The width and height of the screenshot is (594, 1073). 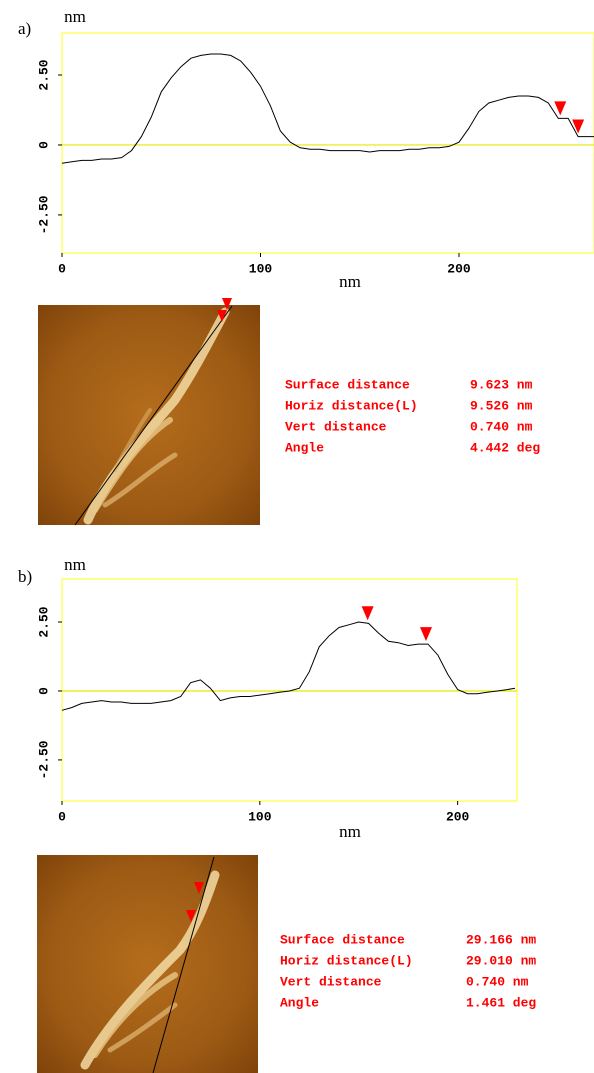 What do you see at coordinates (24, 28) in the screenshot?
I see `panel-label: a)` at bounding box center [24, 28].